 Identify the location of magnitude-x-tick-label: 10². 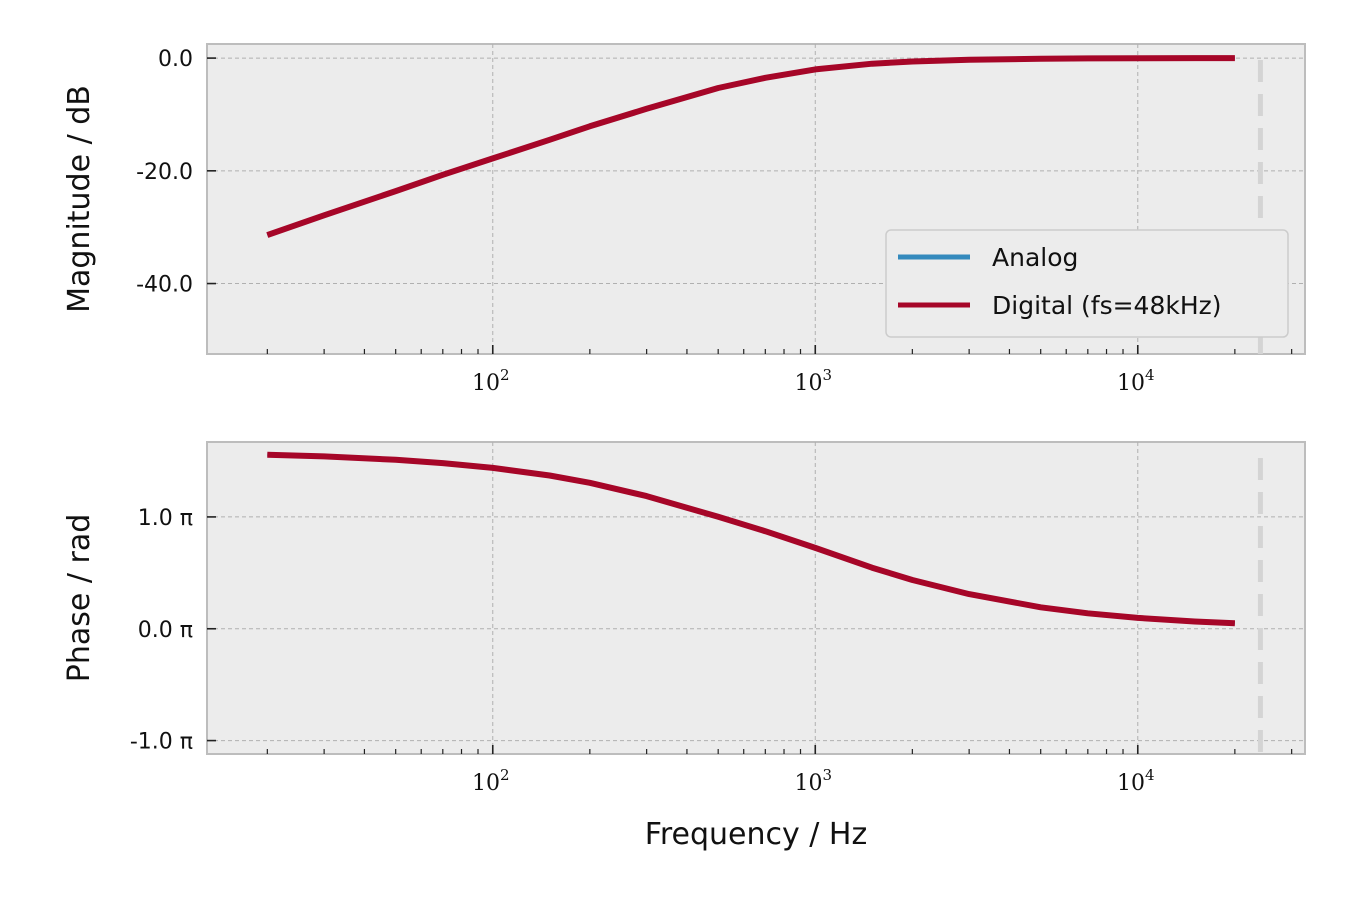
(491, 381).